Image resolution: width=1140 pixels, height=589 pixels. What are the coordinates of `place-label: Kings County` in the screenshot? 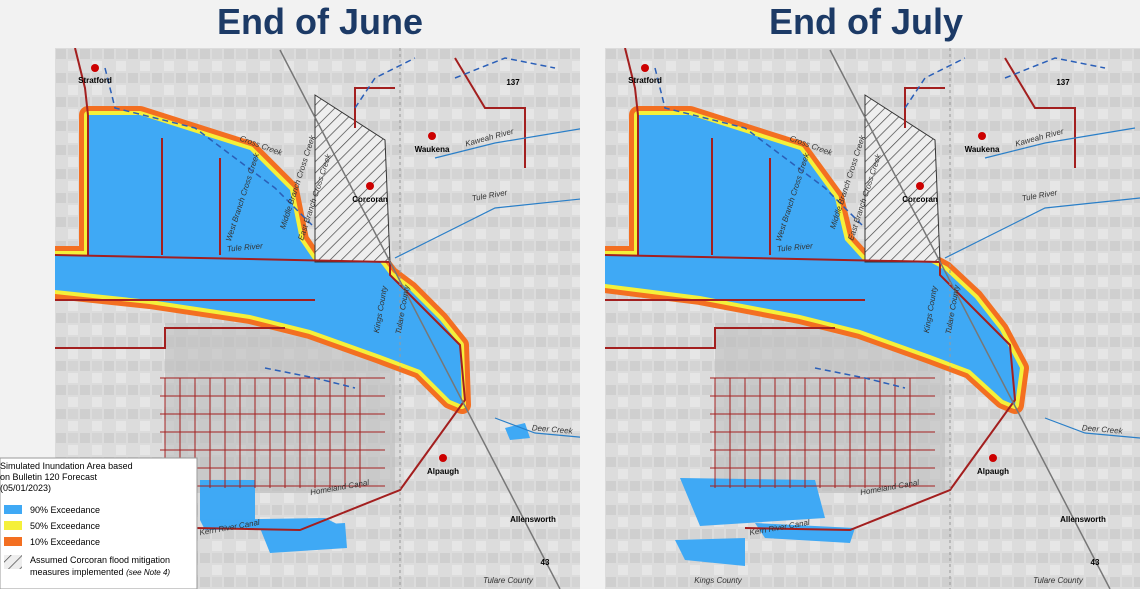 It's located at (718, 580).